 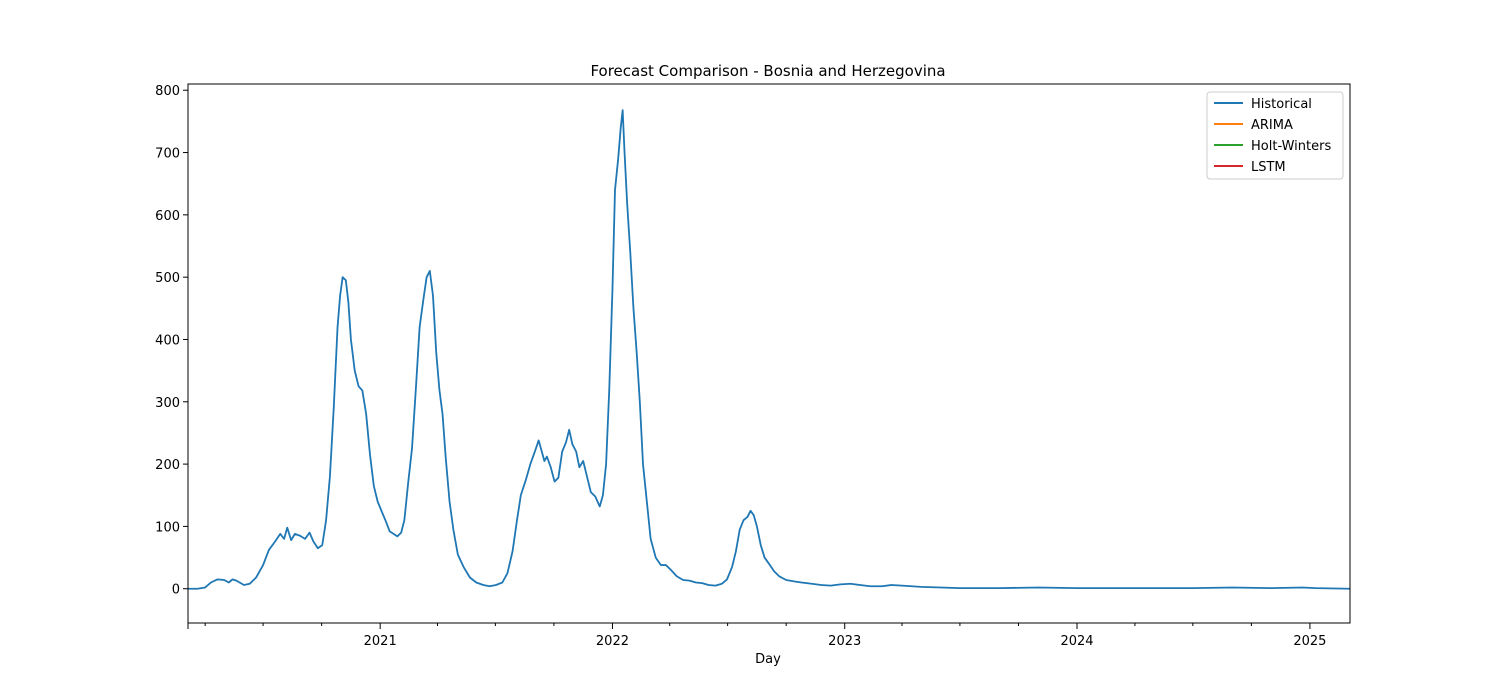 What do you see at coordinates (167, 216) in the screenshot?
I see `y-tick-label: 600` at bounding box center [167, 216].